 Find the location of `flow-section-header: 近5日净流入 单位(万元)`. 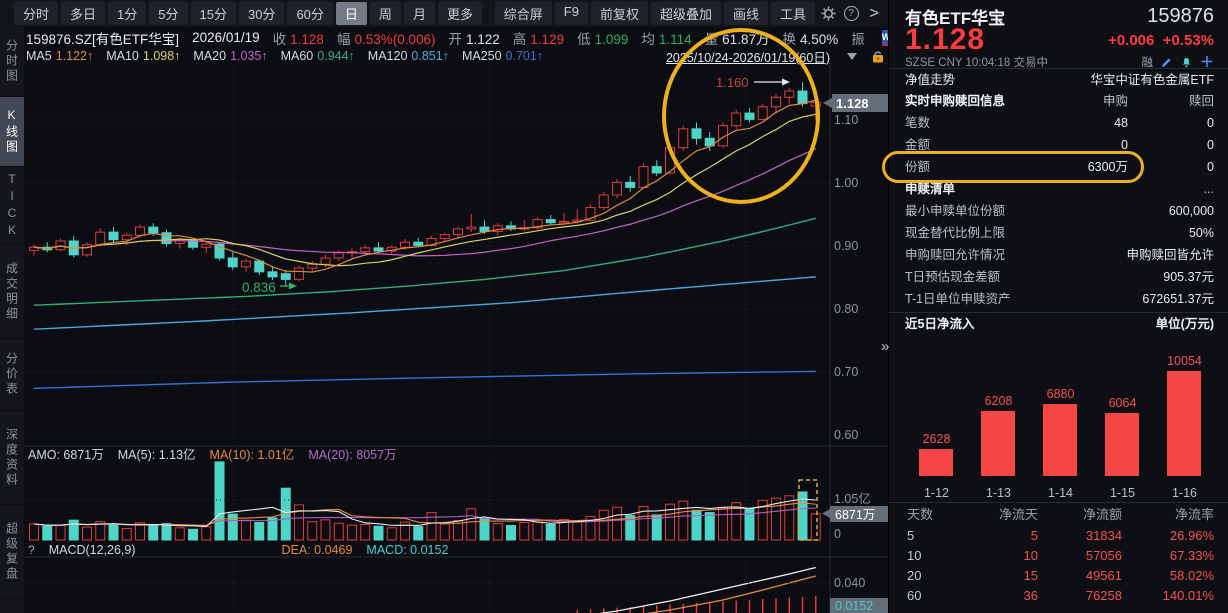

flow-section-header: 近5日净流入 单位(万元) is located at coordinates (1058, 323).